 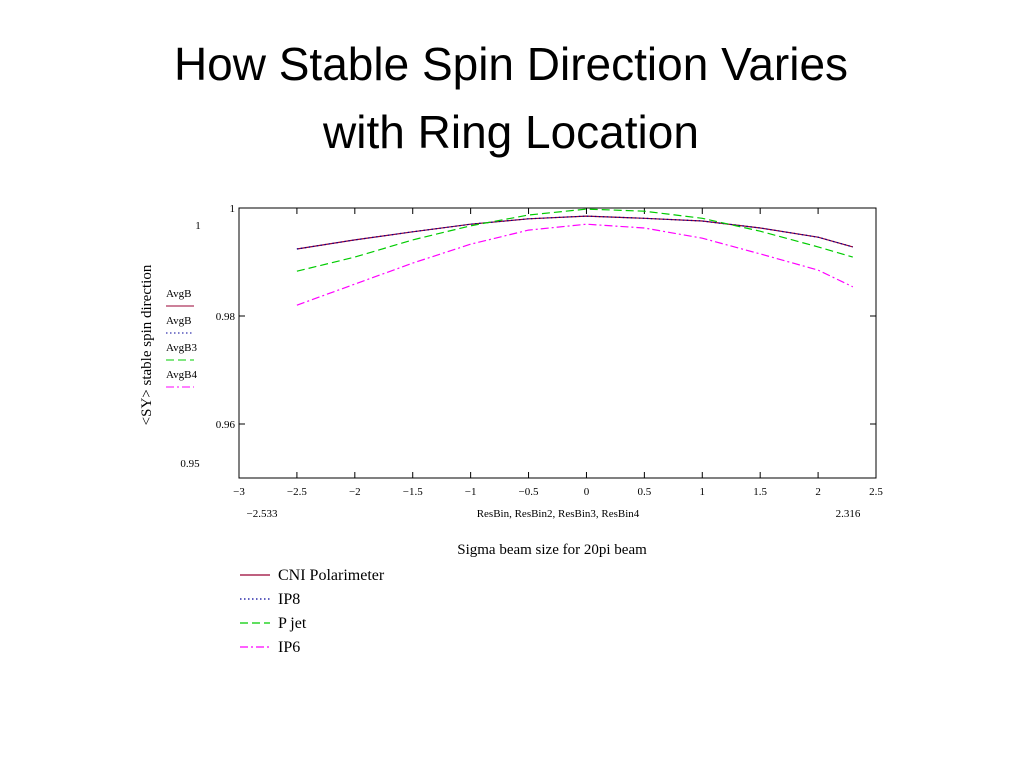 What do you see at coordinates (292, 623) in the screenshot?
I see `legend-label: P jet` at bounding box center [292, 623].